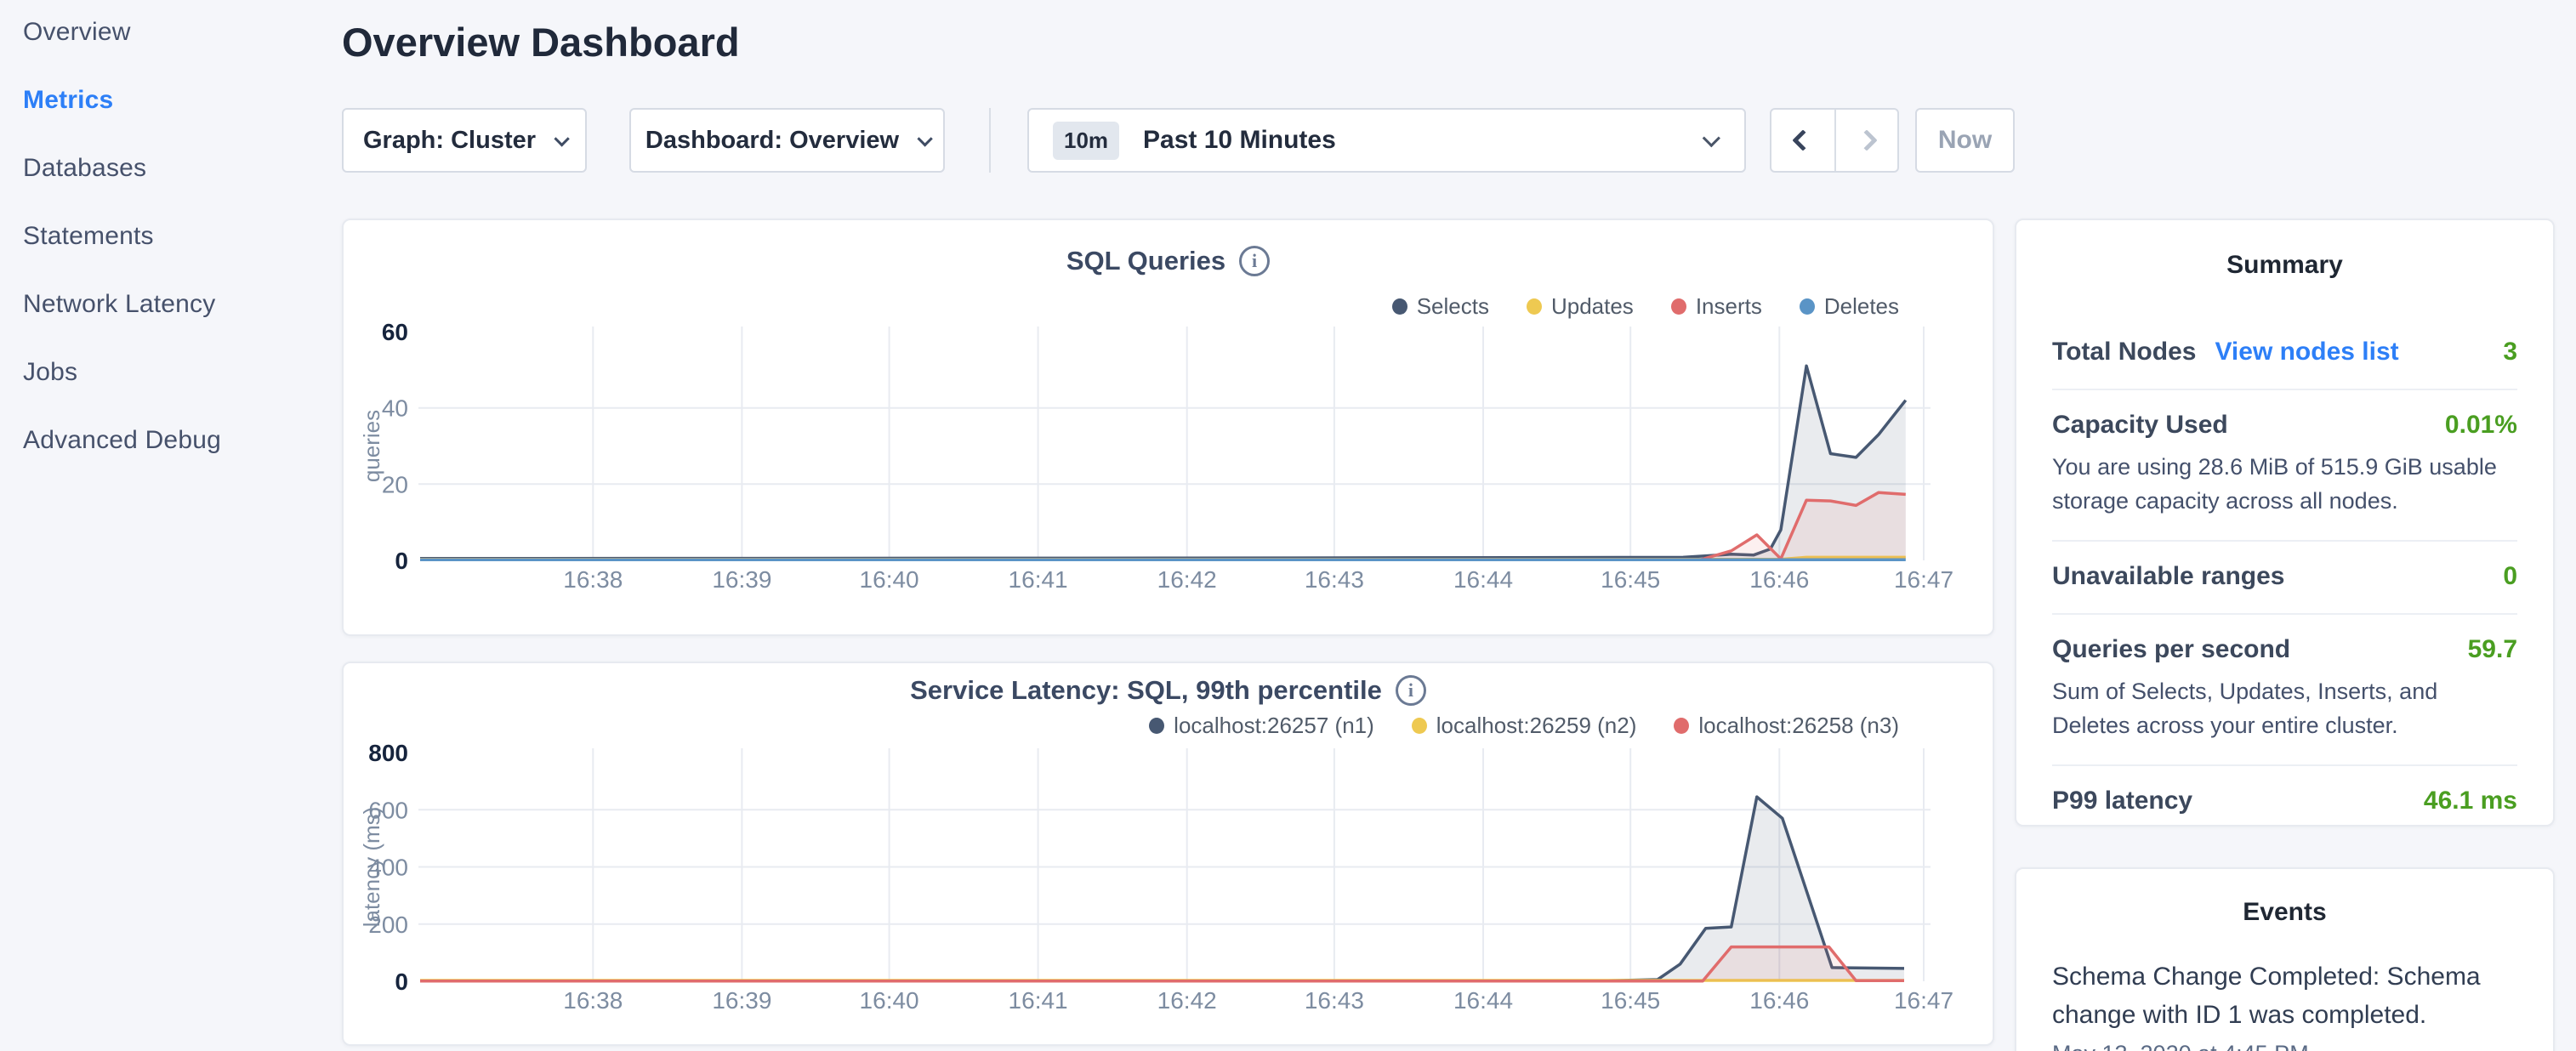  I want to click on unavailable-ranges-value: 0, so click(2510, 576).